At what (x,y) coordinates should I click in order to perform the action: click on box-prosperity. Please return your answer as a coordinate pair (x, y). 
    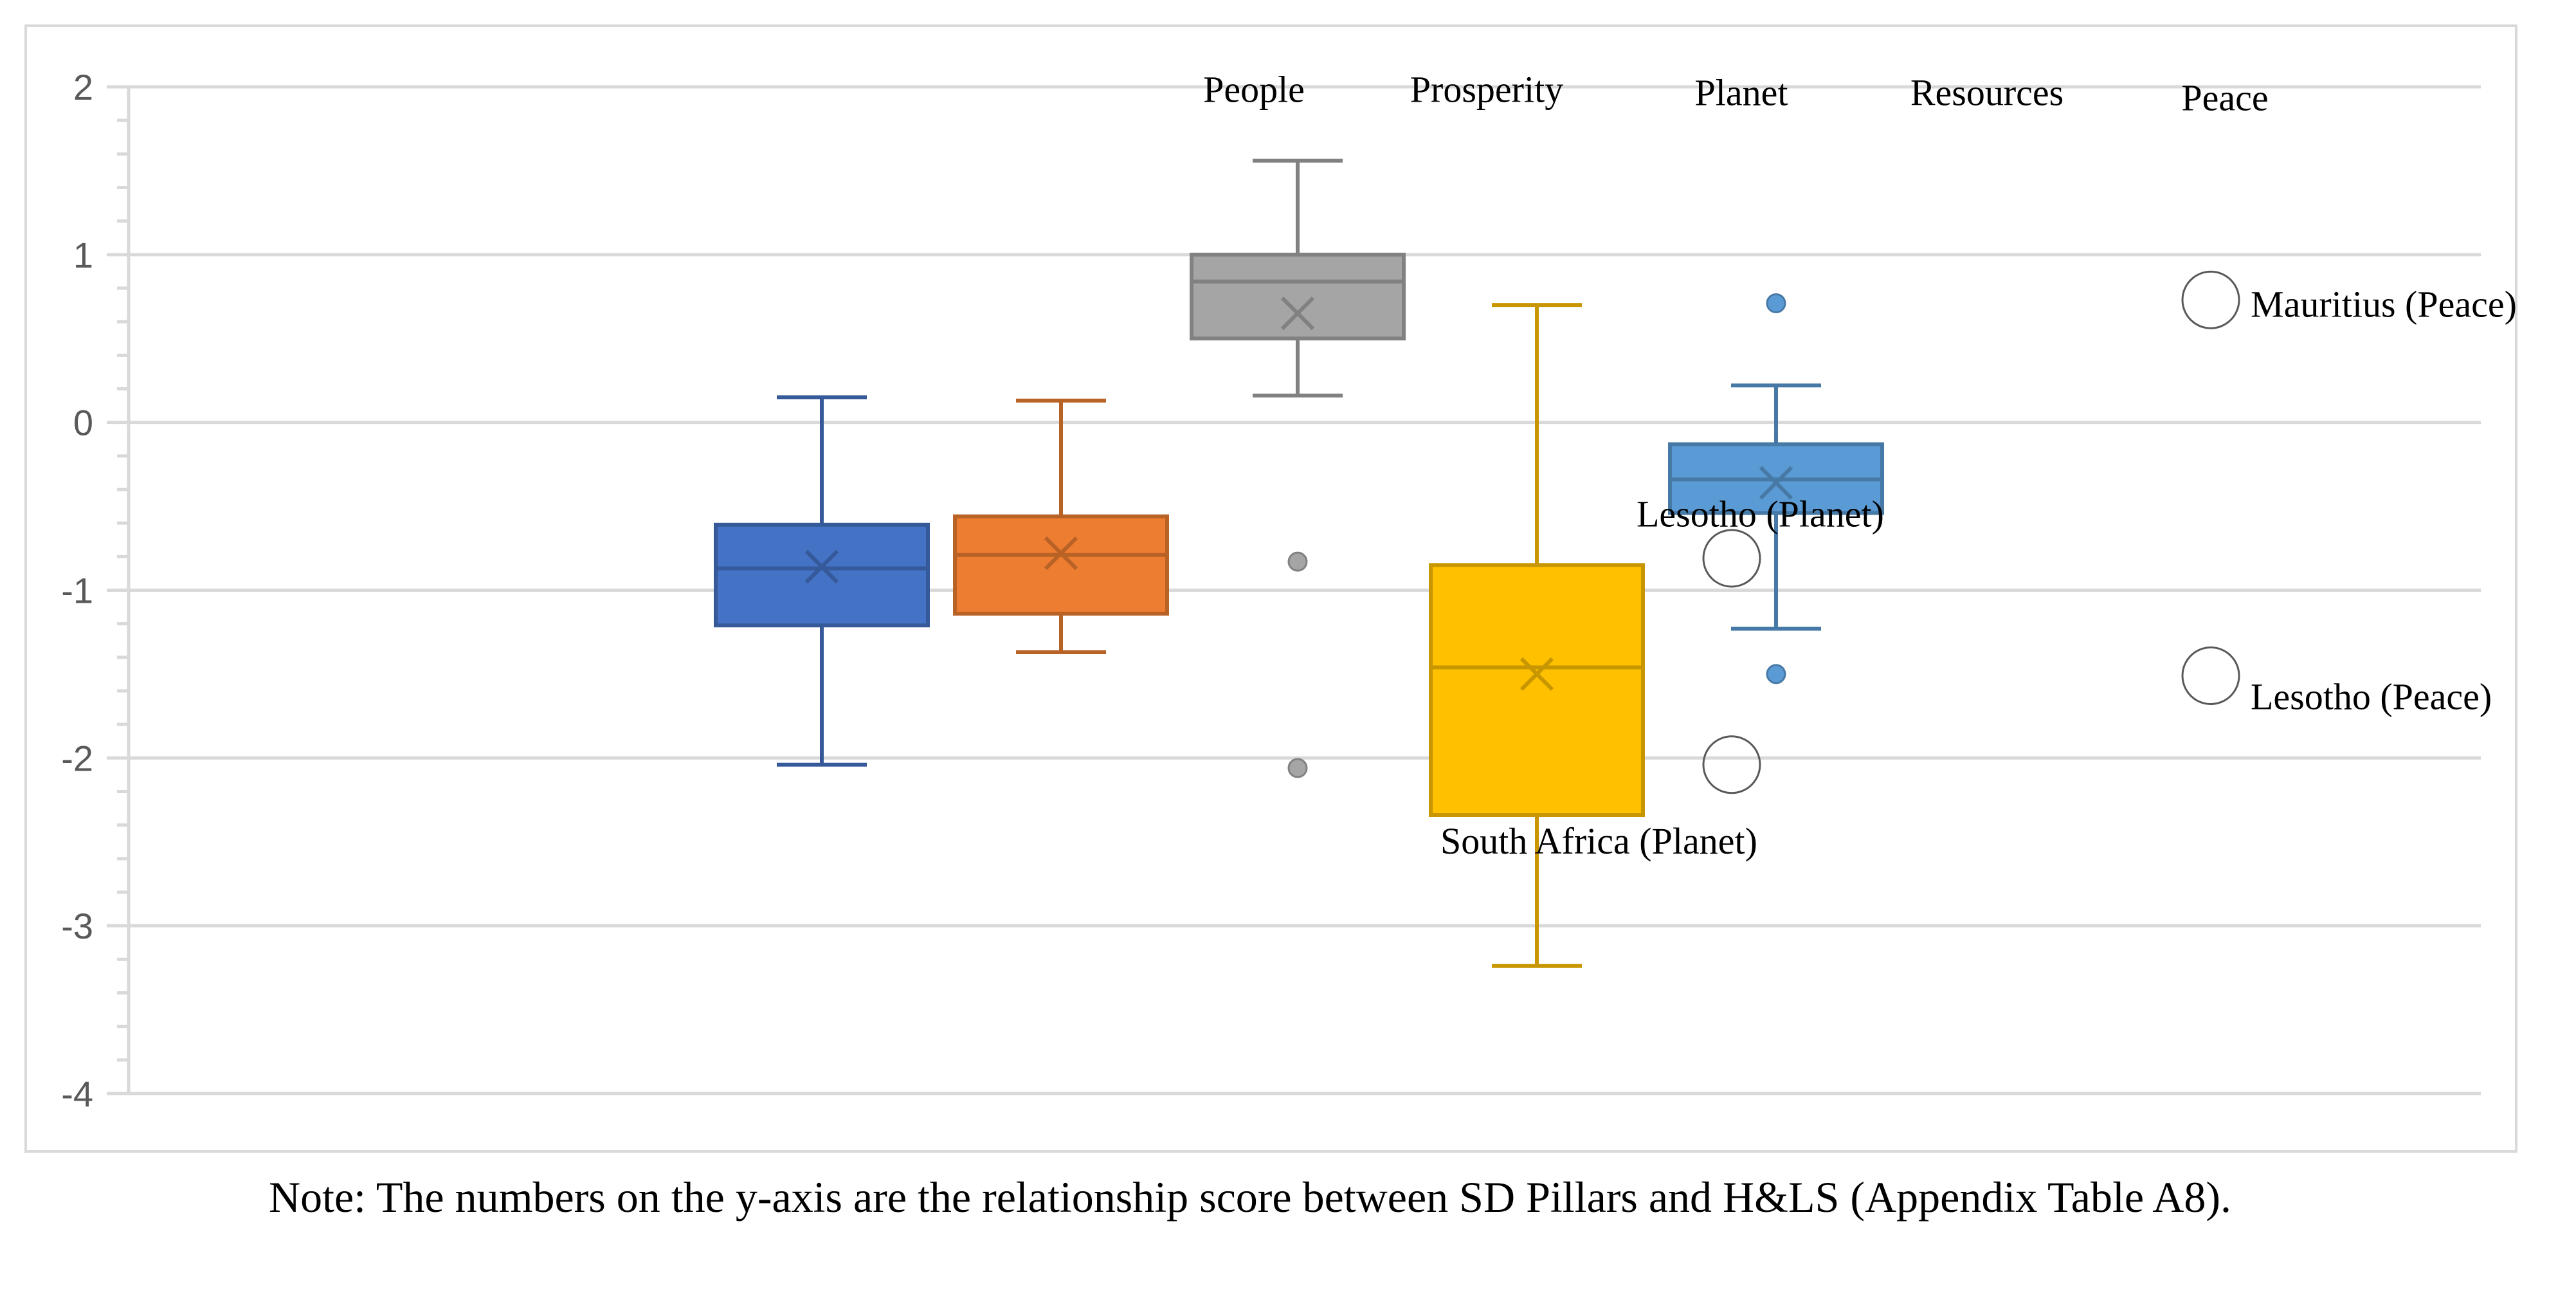
    Looking at the image, I should click on (1061, 526).